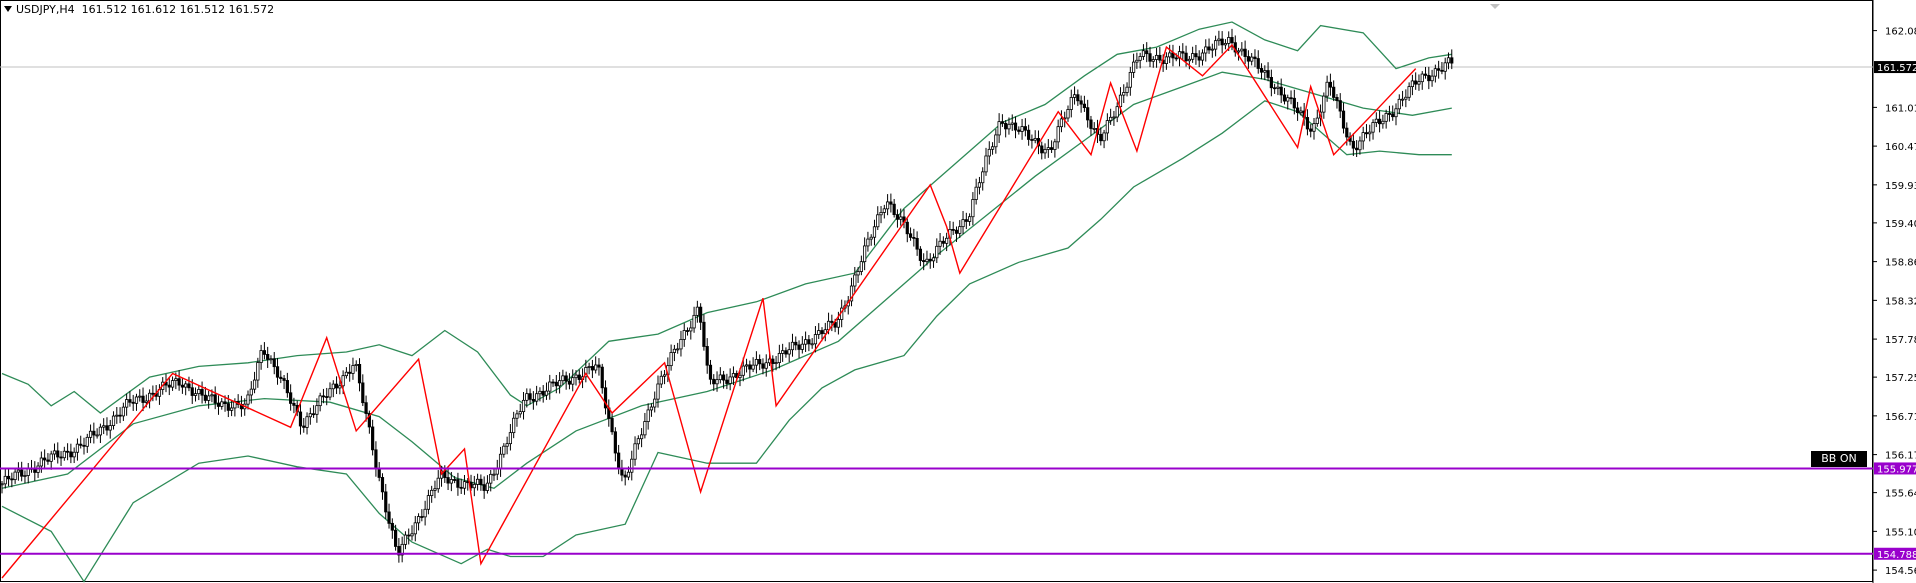  What do you see at coordinates (1900, 340) in the screenshot?
I see `y-tick-label: 157.780` at bounding box center [1900, 340].